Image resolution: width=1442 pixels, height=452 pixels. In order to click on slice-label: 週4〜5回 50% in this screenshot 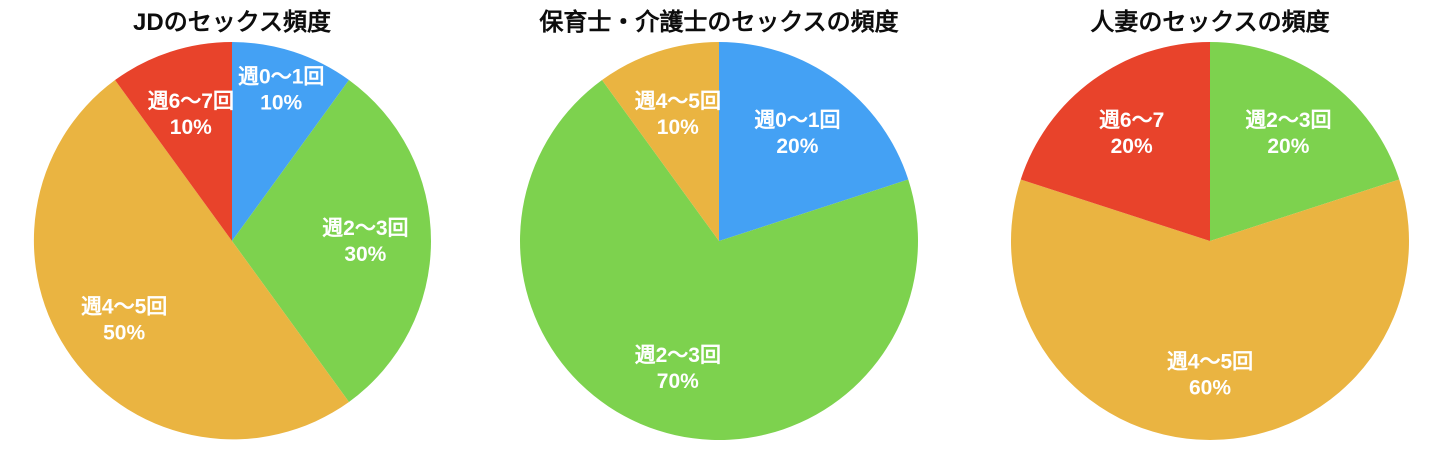, I will do `click(124, 319)`.